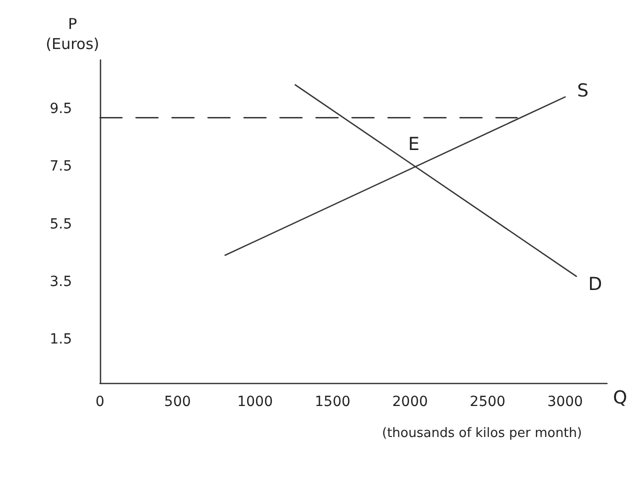  What do you see at coordinates (255, 402) in the screenshot?
I see `x-tick-label: 1000` at bounding box center [255, 402].